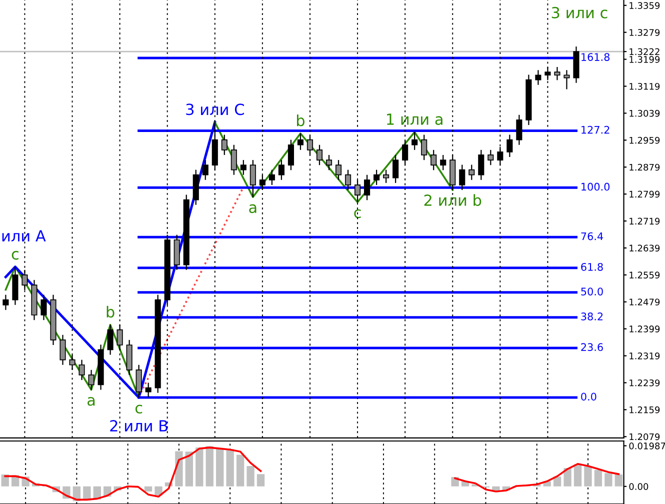 The width and height of the screenshot is (665, 504). I want to click on series-label: 100.0, so click(596, 186).